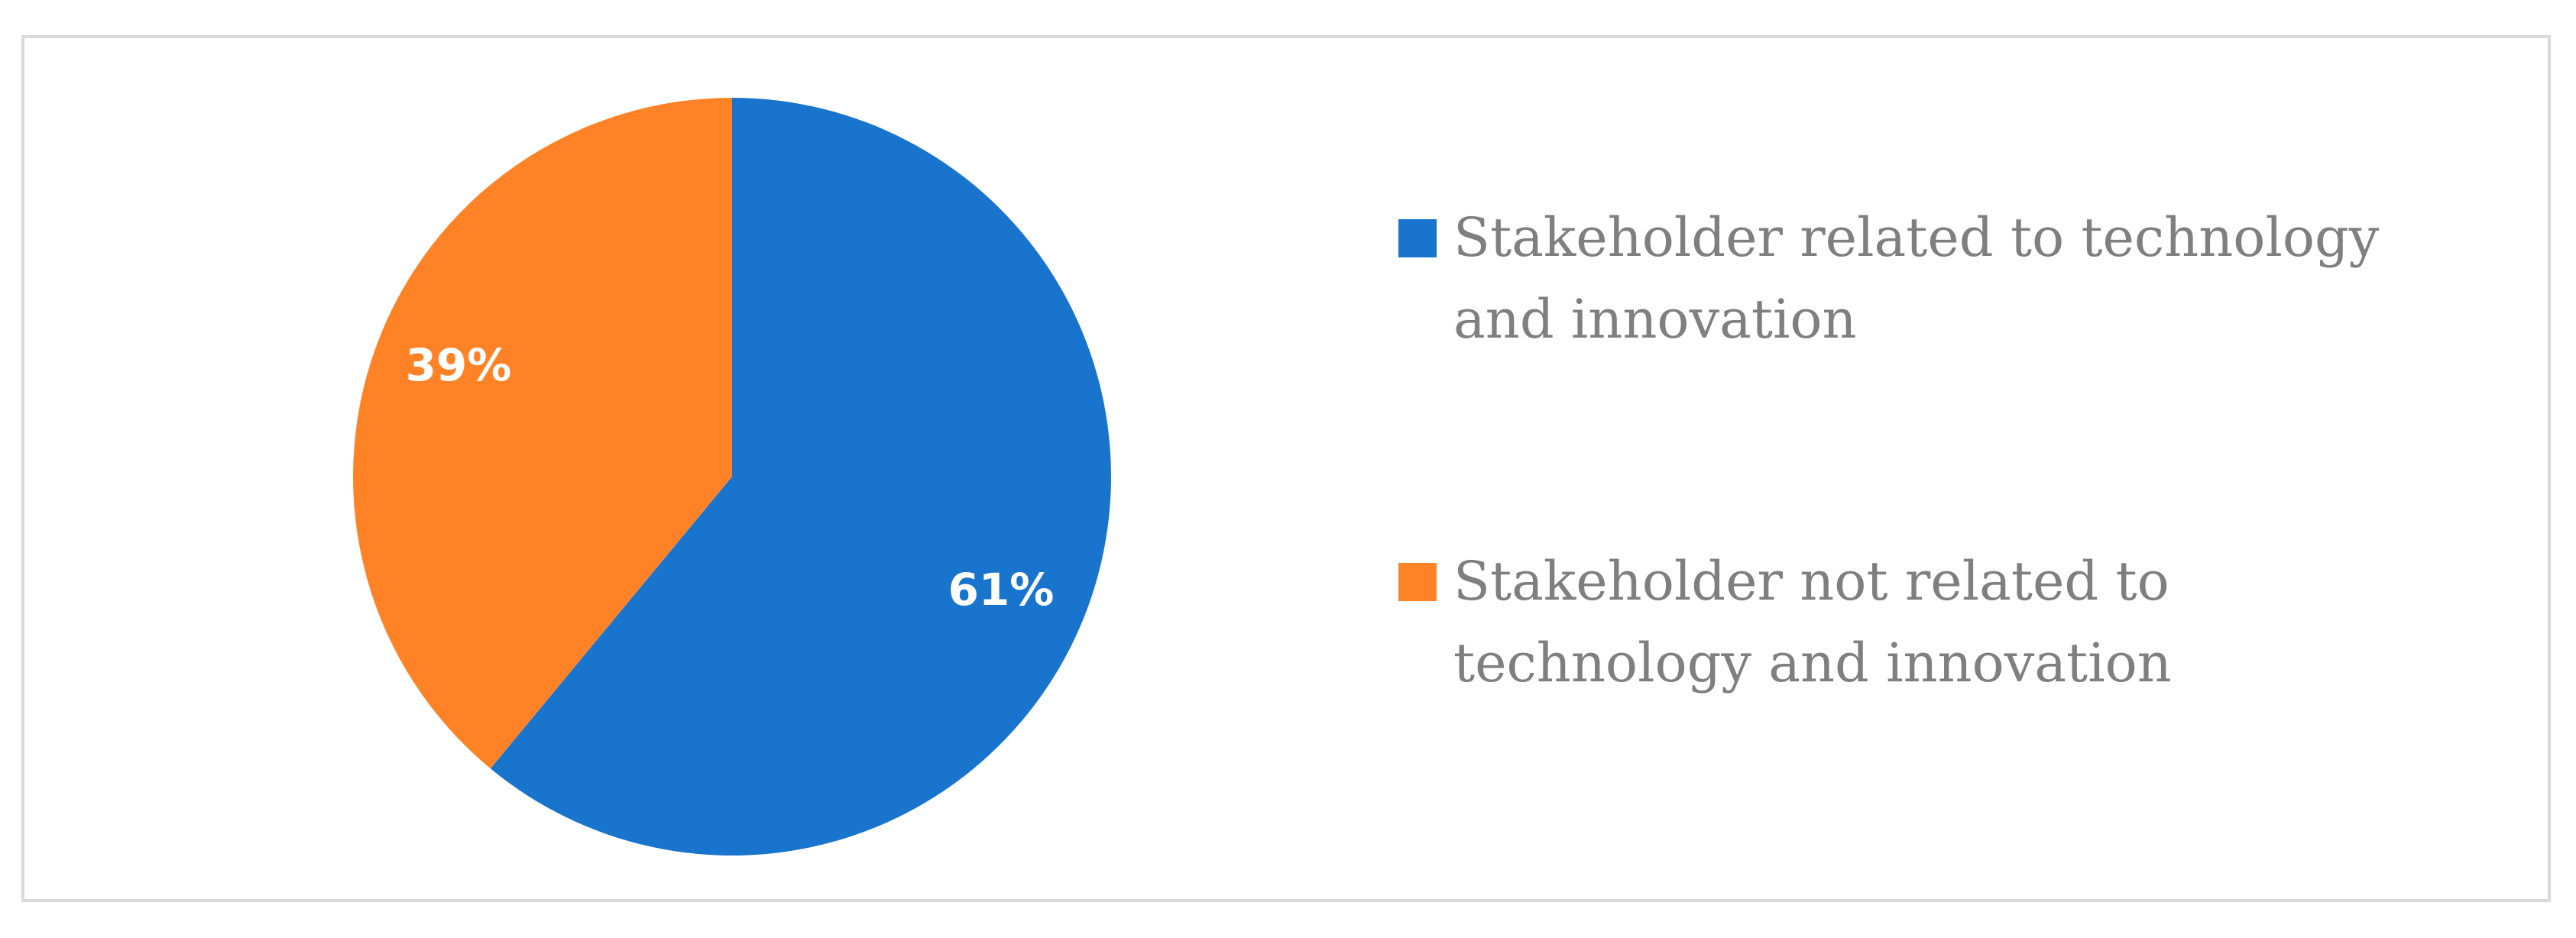  Describe the element at coordinates (459, 365) in the screenshot. I see `data-label-not-related: 39%` at that location.